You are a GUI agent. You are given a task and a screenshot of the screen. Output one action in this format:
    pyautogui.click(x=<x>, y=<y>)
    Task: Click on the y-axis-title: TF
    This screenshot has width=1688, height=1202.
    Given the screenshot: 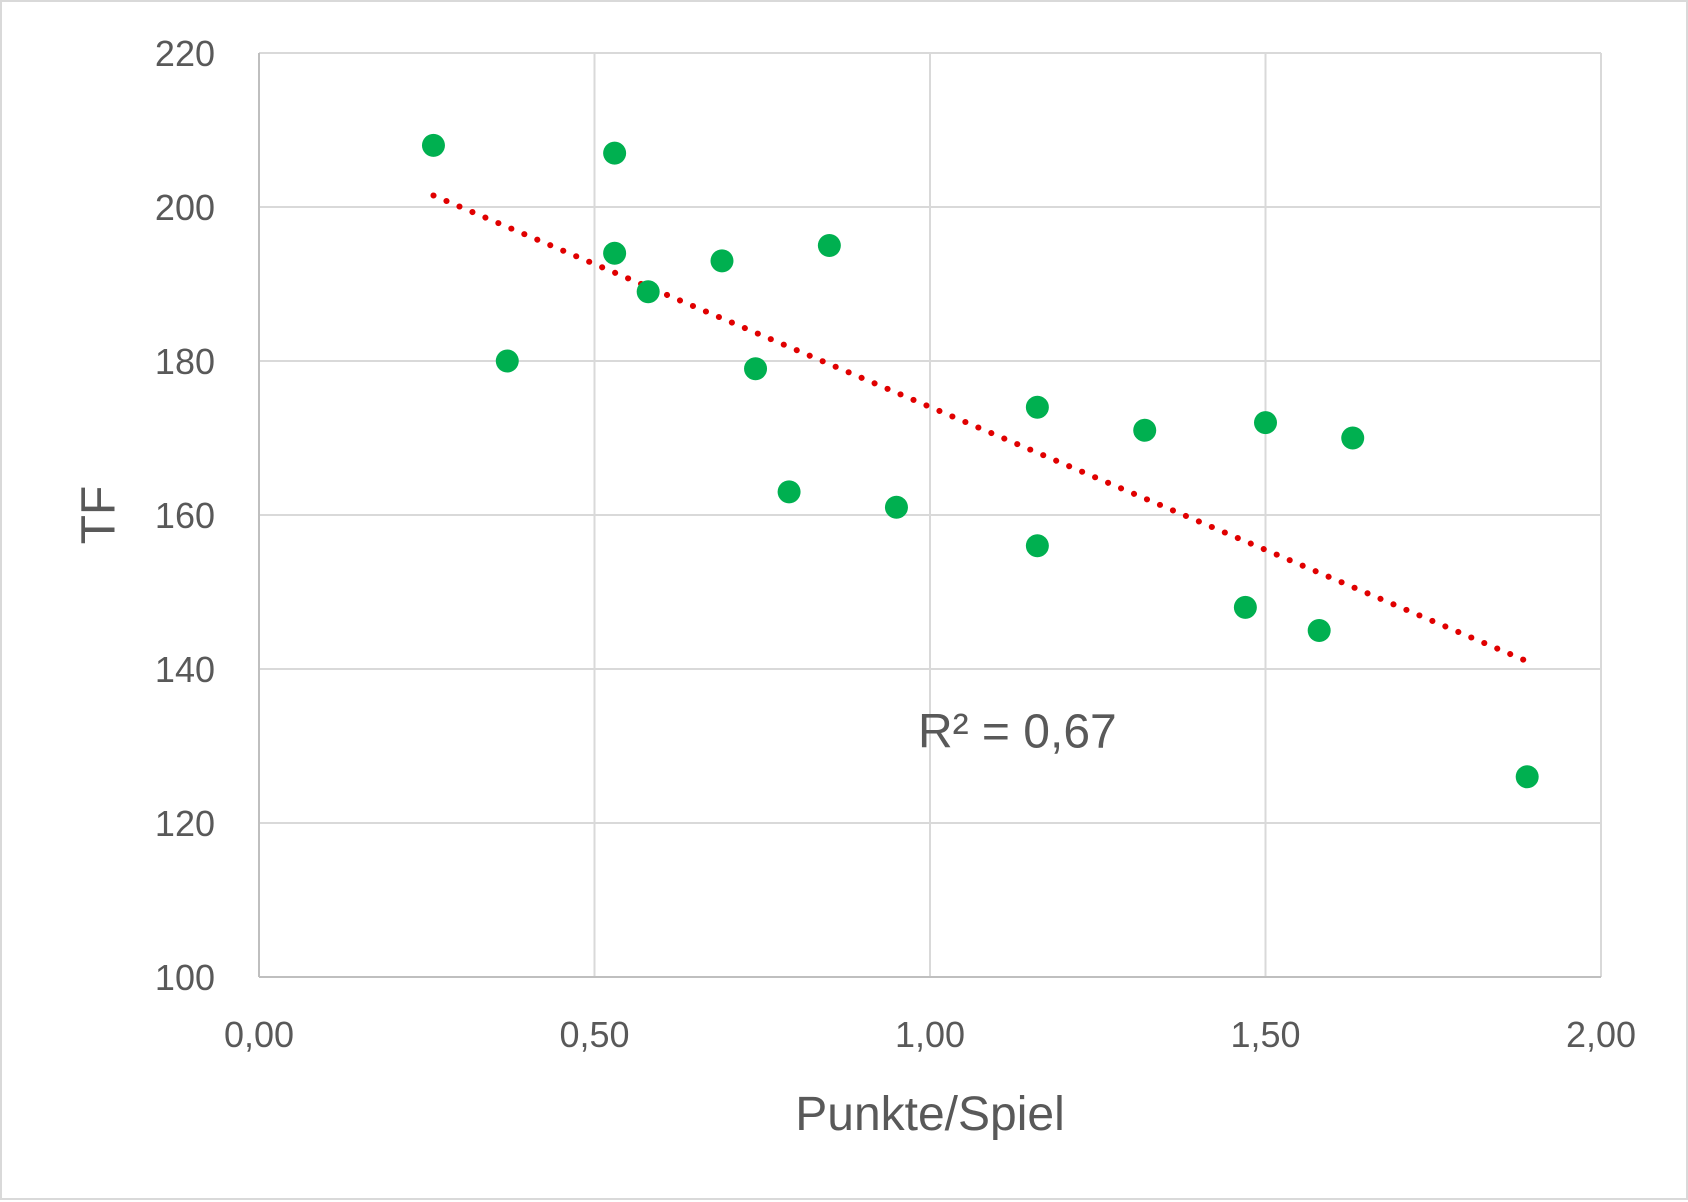 What is the action you would take?
    pyautogui.click(x=99, y=515)
    